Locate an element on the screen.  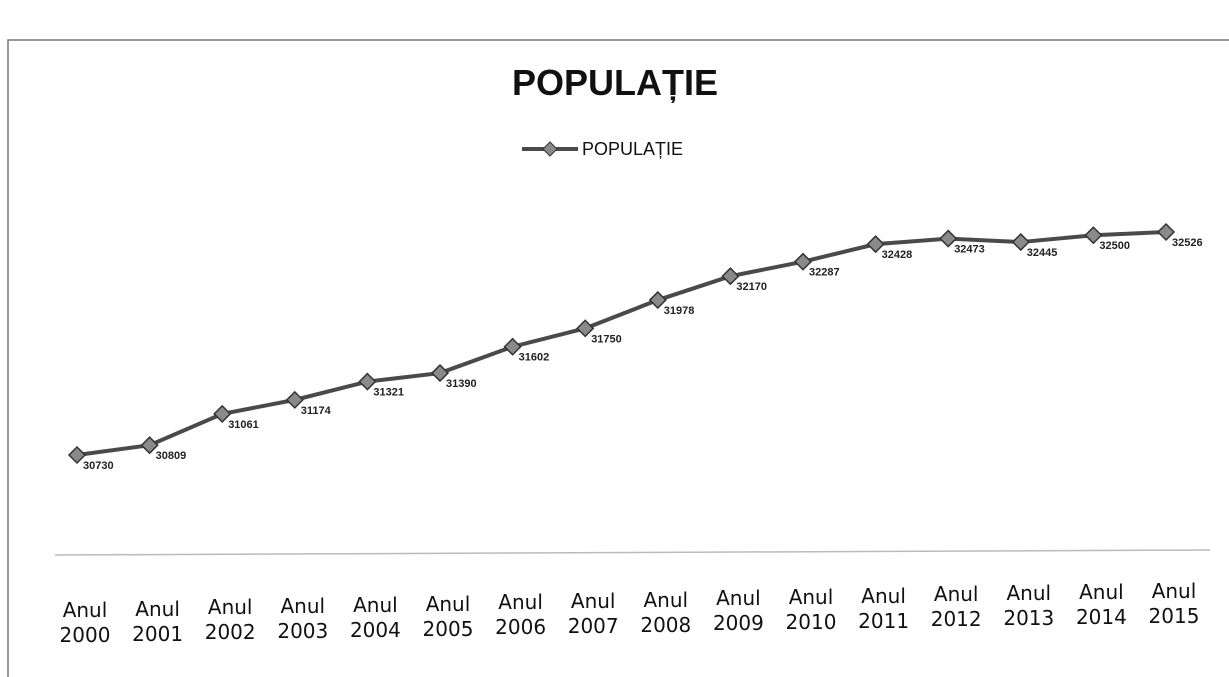
x-tick-label: Anul 2009 is located at coordinates (738, 611).